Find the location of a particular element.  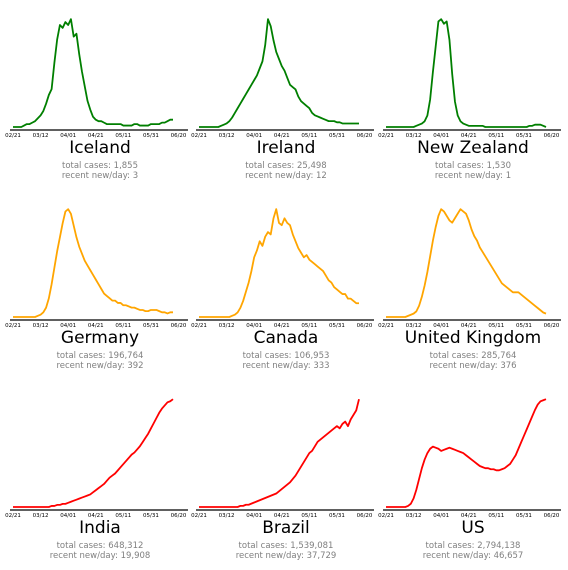

total-cases-label: total cases: 285,764 is located at coordinates (473, 356).